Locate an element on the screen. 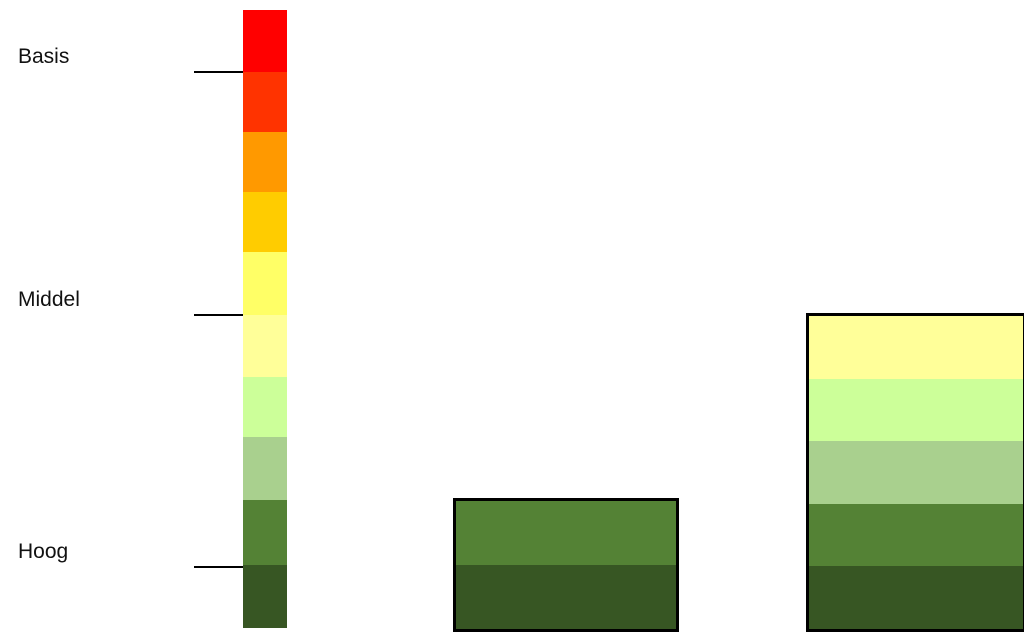 This screenshot has height=632, width=1024. color-scale-bar is located at coordinates (265, 319).